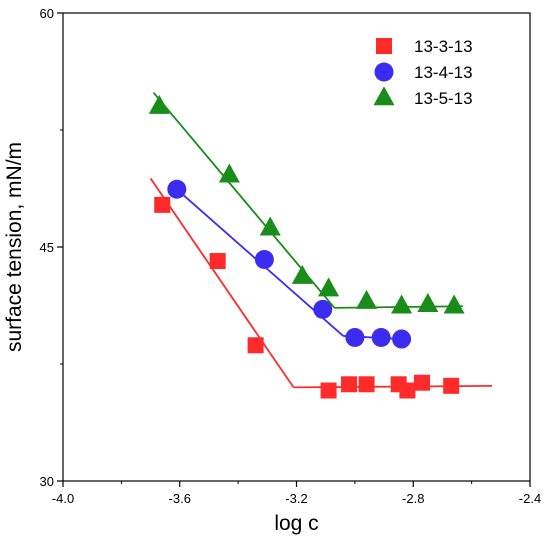 This screenshot has width=550, height=550. What do you see at coordinates (47, 481) in the screenshot?
I see `y-tick-label: 30` at bounding box center [47, 481].